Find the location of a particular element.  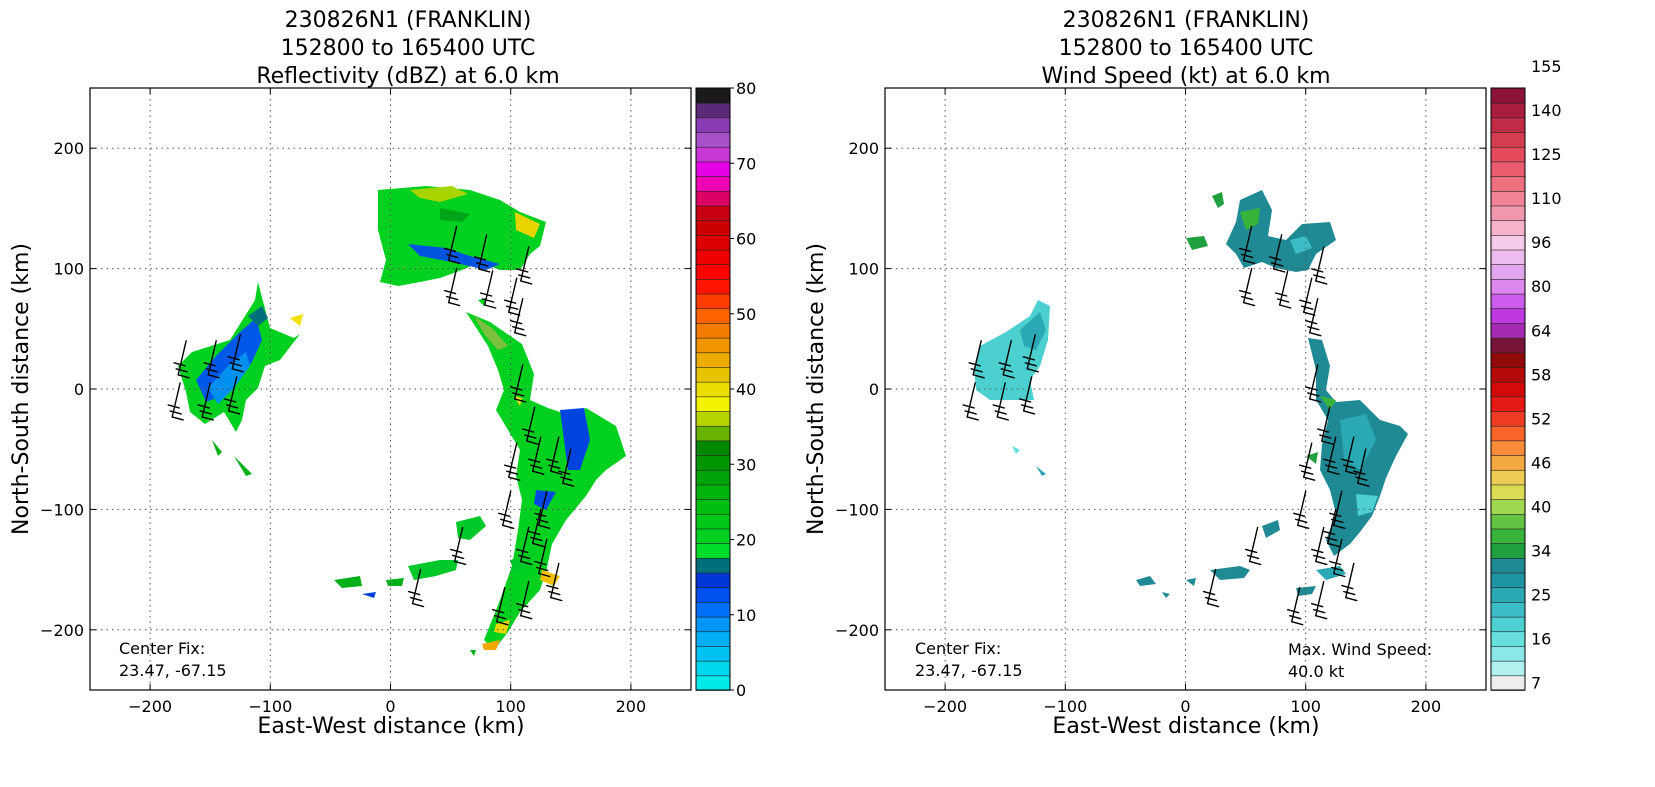

wind-speed-field is located at coordinates (1191, 394).